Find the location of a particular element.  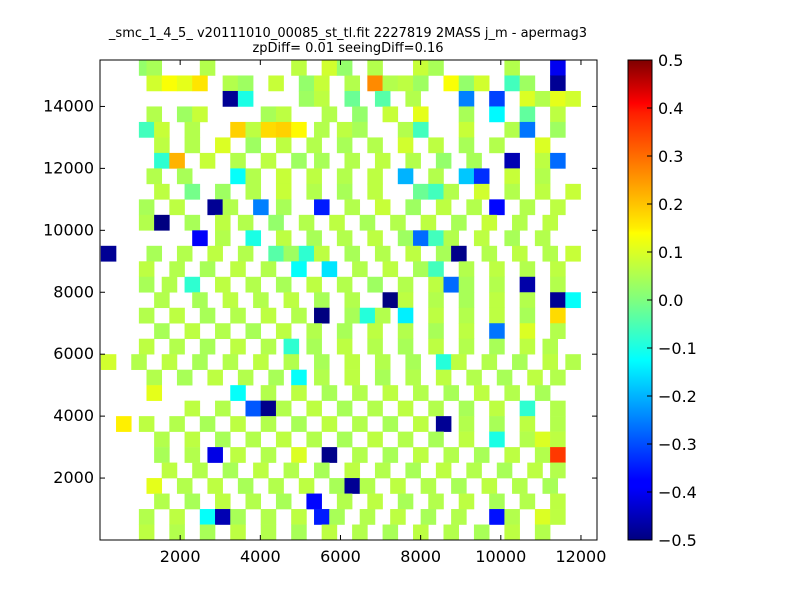

y-tick-label: 8000 is located at coordinates (73, 291).